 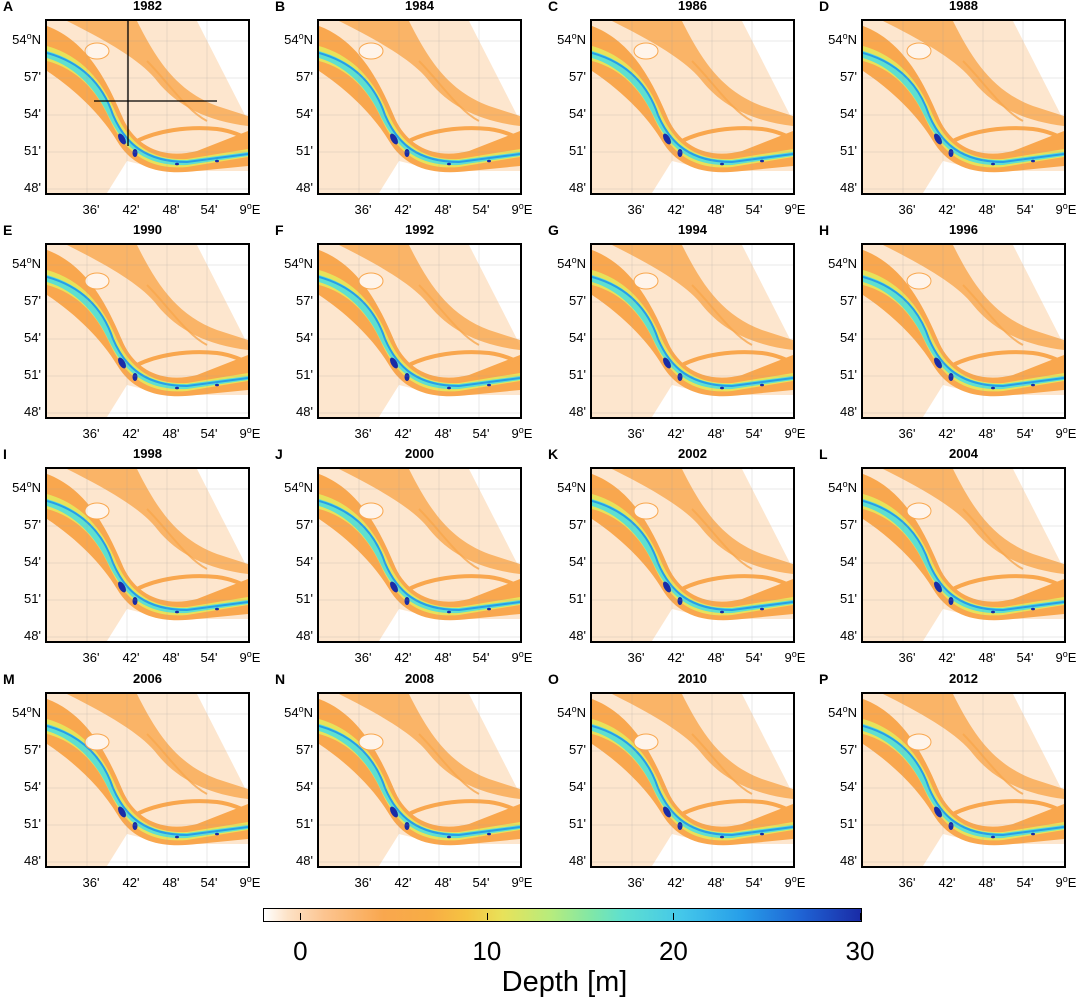 I want to click on panel-year: 2006, so click(x=147, y=678).